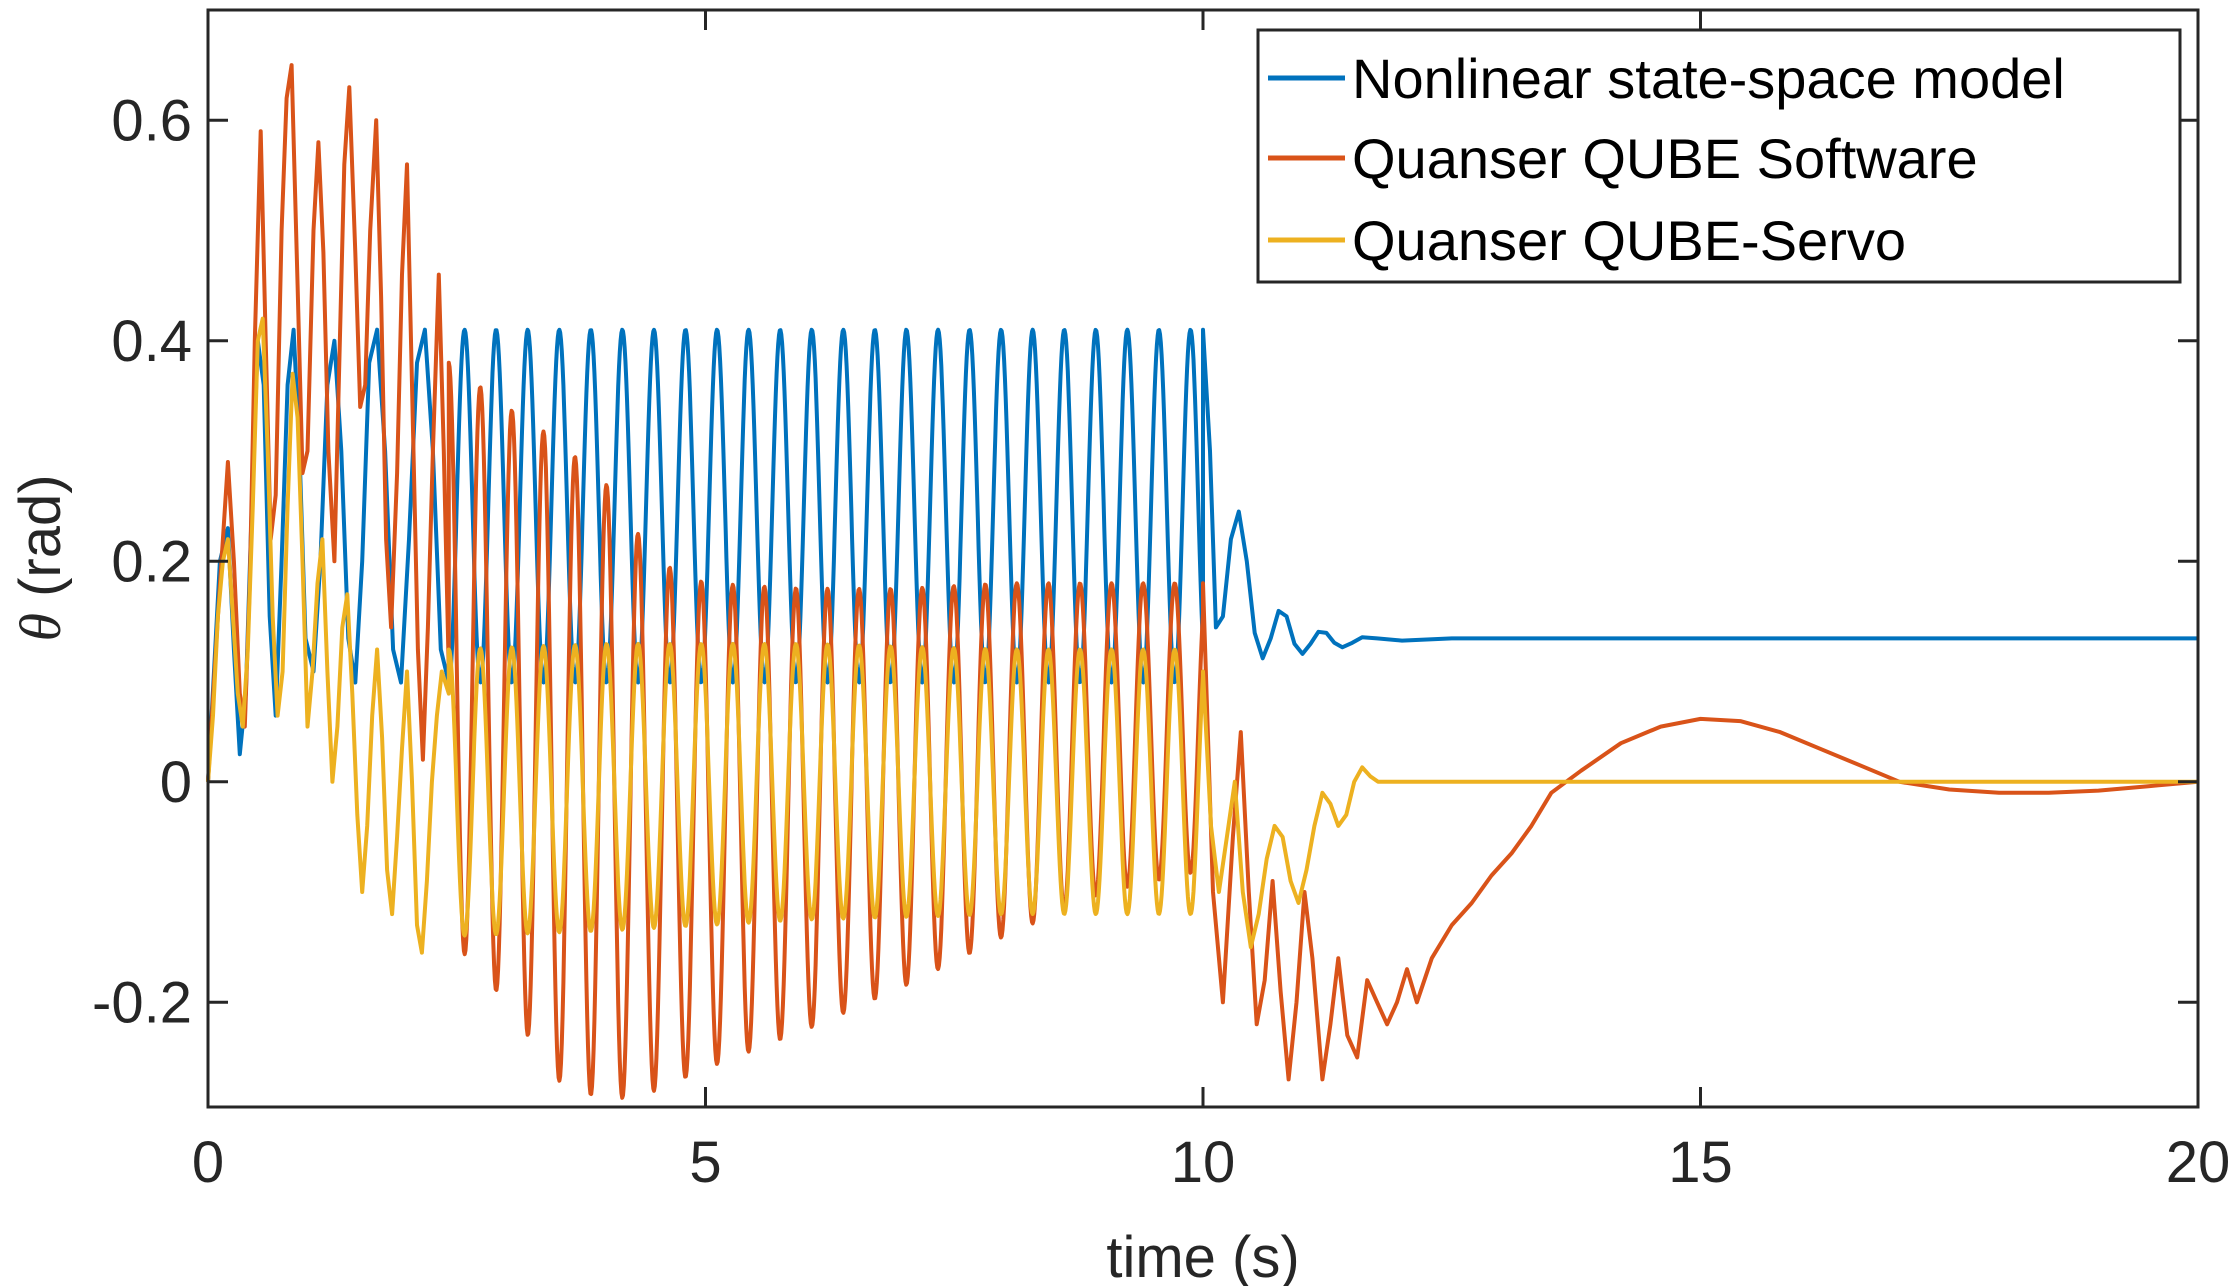 The height and width of the screenshot is (1286, 2234). What do you see at coordinates (176, 782) in the screenshot?
I see `y-tick-label: 0` at bounding box center [176, 782].